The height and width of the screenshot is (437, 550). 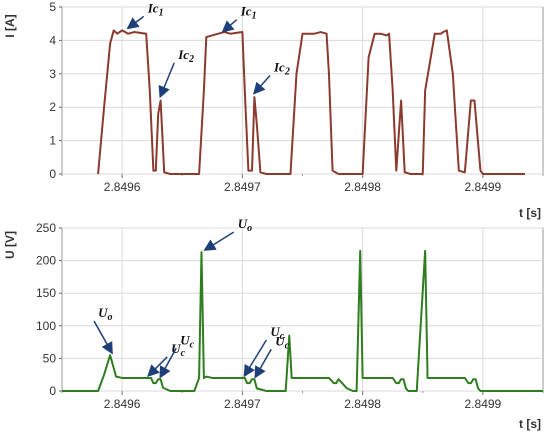 What do you see at coordinates (52, 74) in the screenshot?
I see `y-tick-label: 3` at bounding box center [52, 74].